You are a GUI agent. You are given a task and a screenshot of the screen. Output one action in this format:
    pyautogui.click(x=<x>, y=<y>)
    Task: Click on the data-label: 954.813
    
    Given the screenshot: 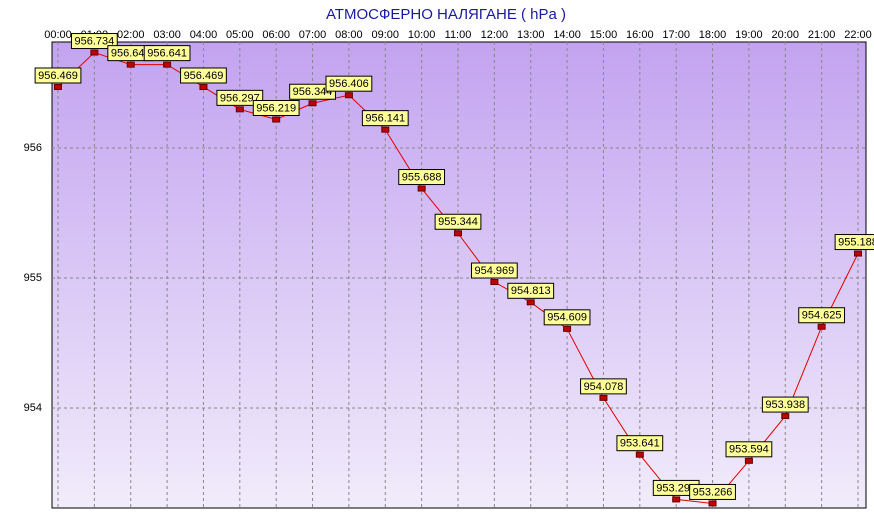 What is the action you would take?
    pyautogui.click(x=531, y=291)
    